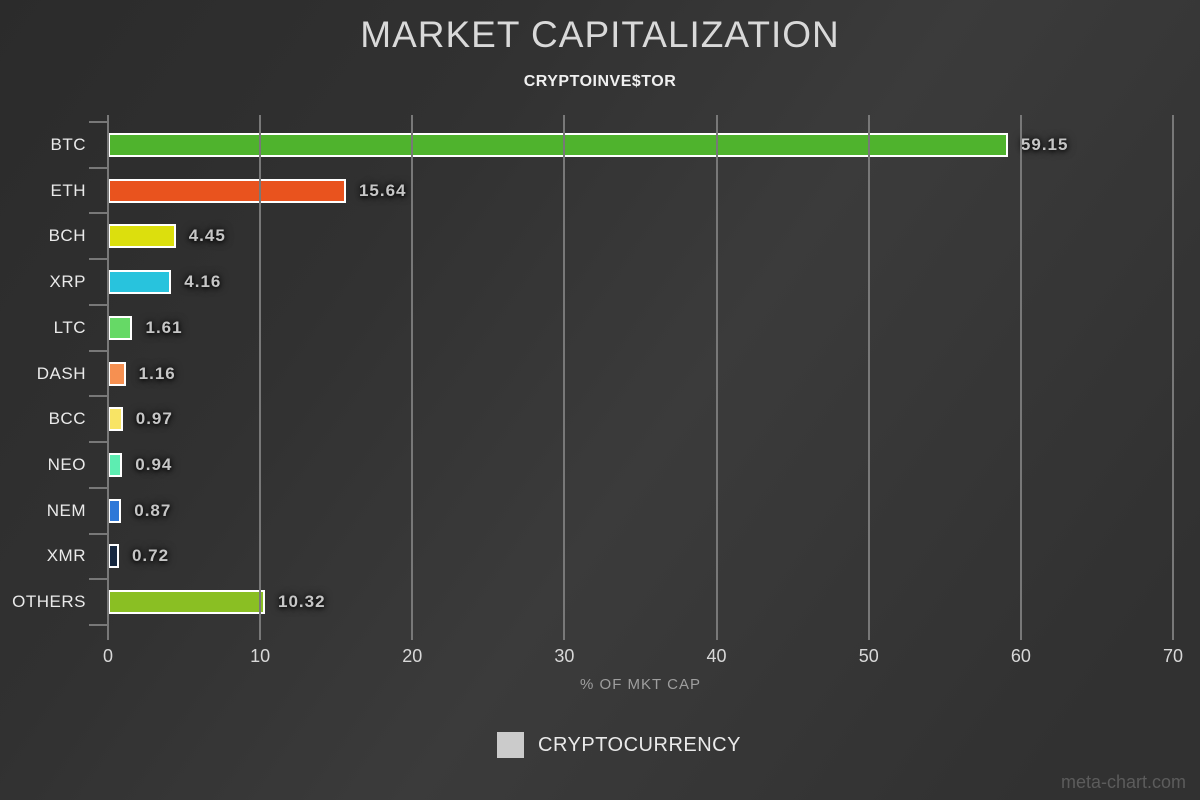  Describe the element at coordinates (868, 656) in the screenshot. I see `x-tick-label: 50` at that location.